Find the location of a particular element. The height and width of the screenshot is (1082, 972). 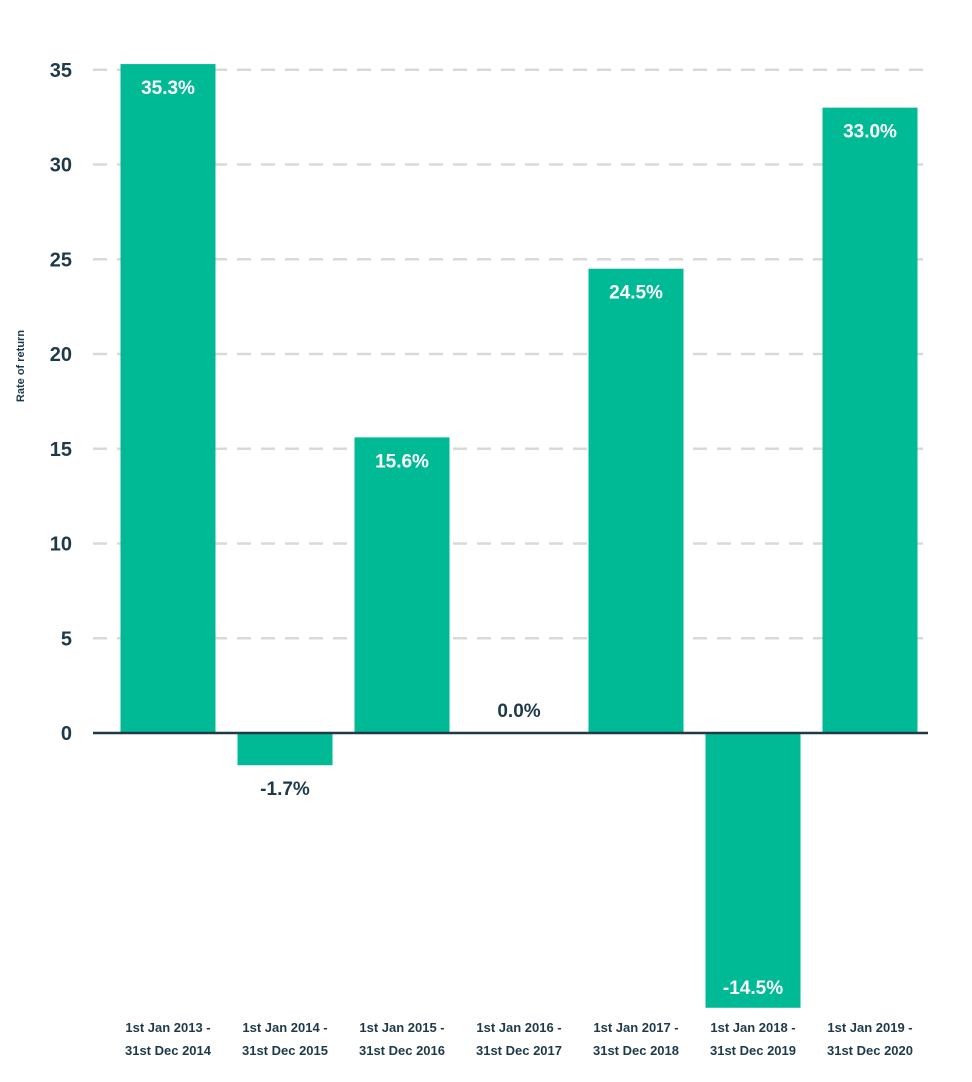

data-label: 0.0% is located at coordinates (518, 711).